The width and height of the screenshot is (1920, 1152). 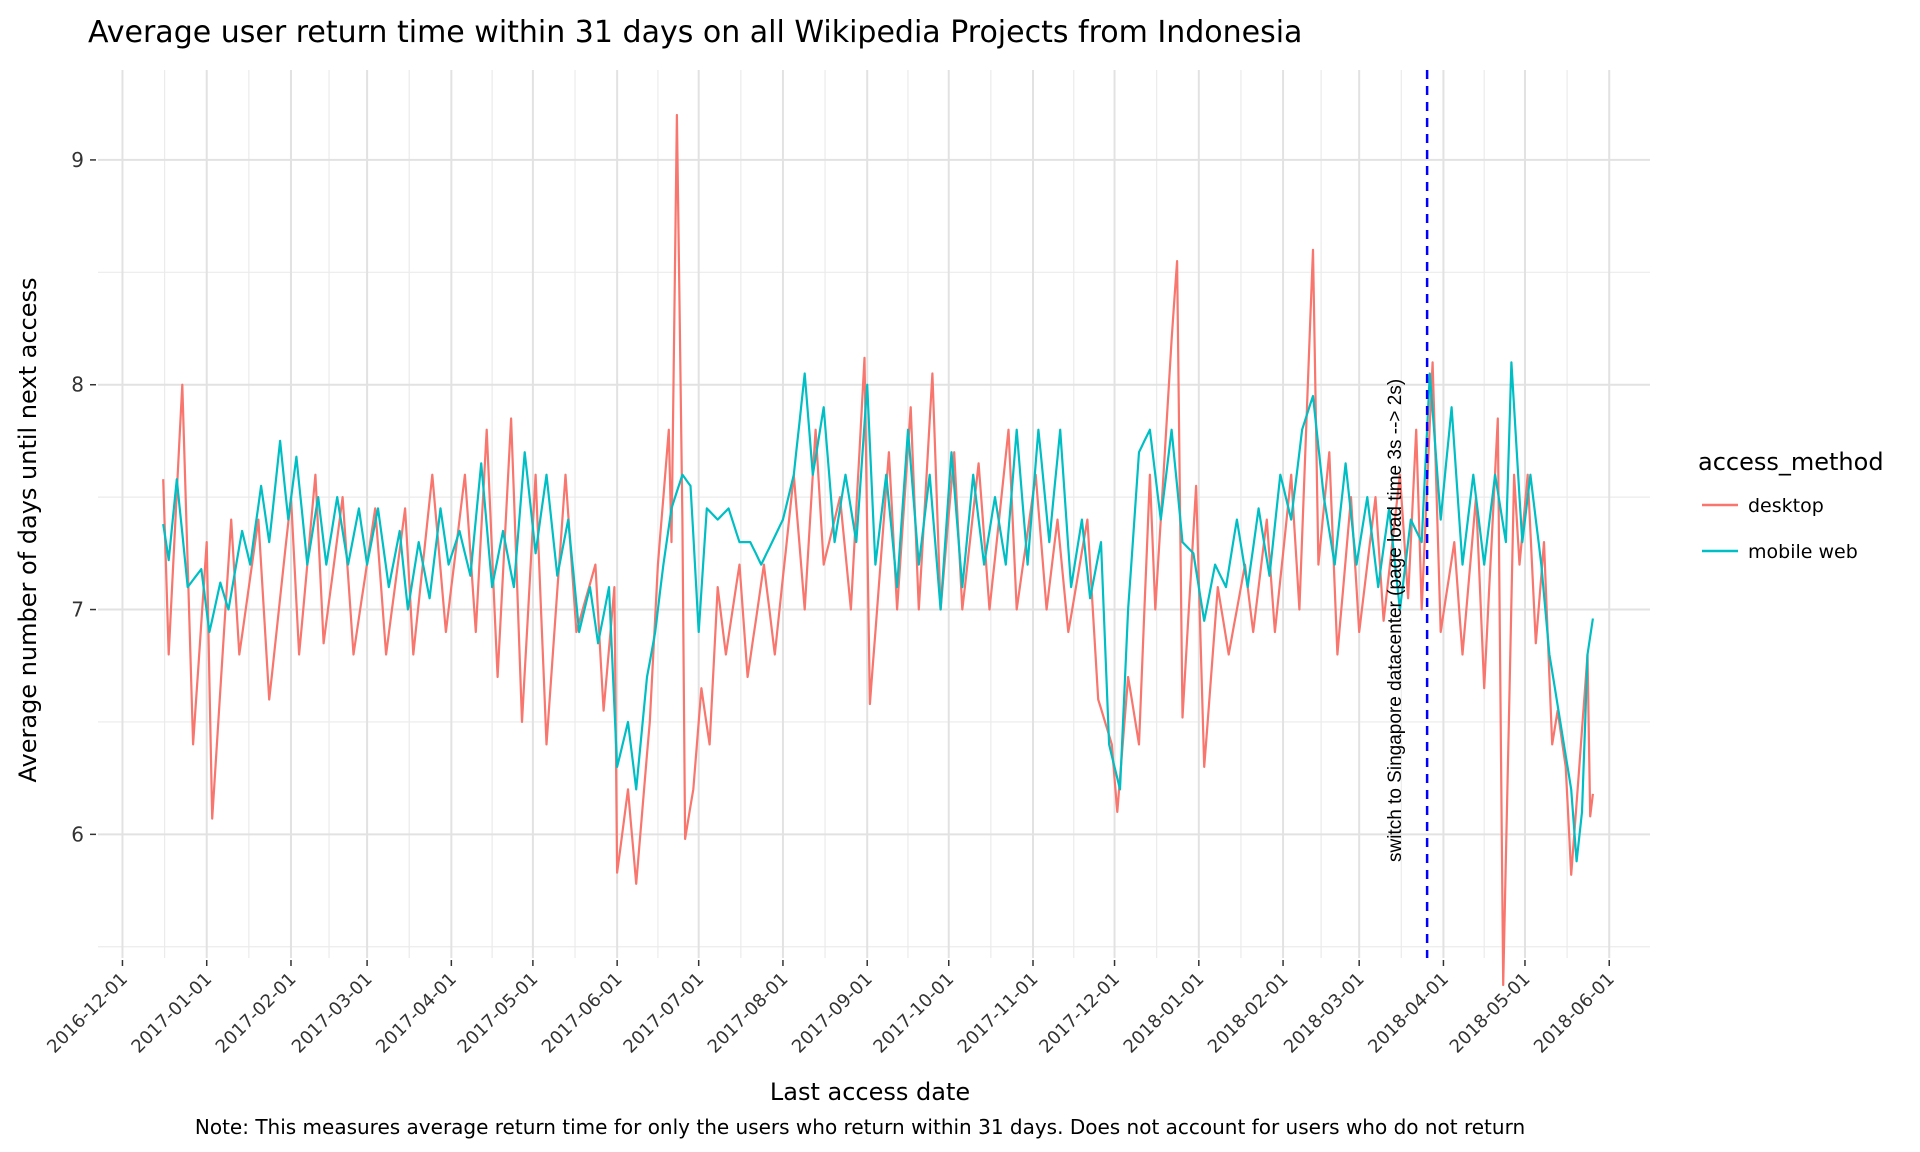 What do you see at coordinates (77, 834) in the screenshot?
I see `y-tick-label: 6` at bounding box center [77, 834].